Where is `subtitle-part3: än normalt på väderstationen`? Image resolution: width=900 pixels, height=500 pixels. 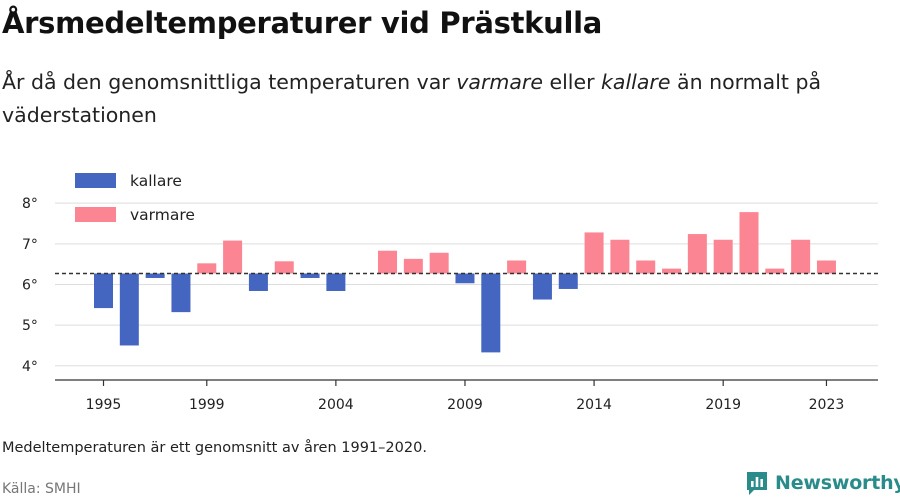
subtitle-part3: än normalt på väderstationen is located at coordinates (412, 98).